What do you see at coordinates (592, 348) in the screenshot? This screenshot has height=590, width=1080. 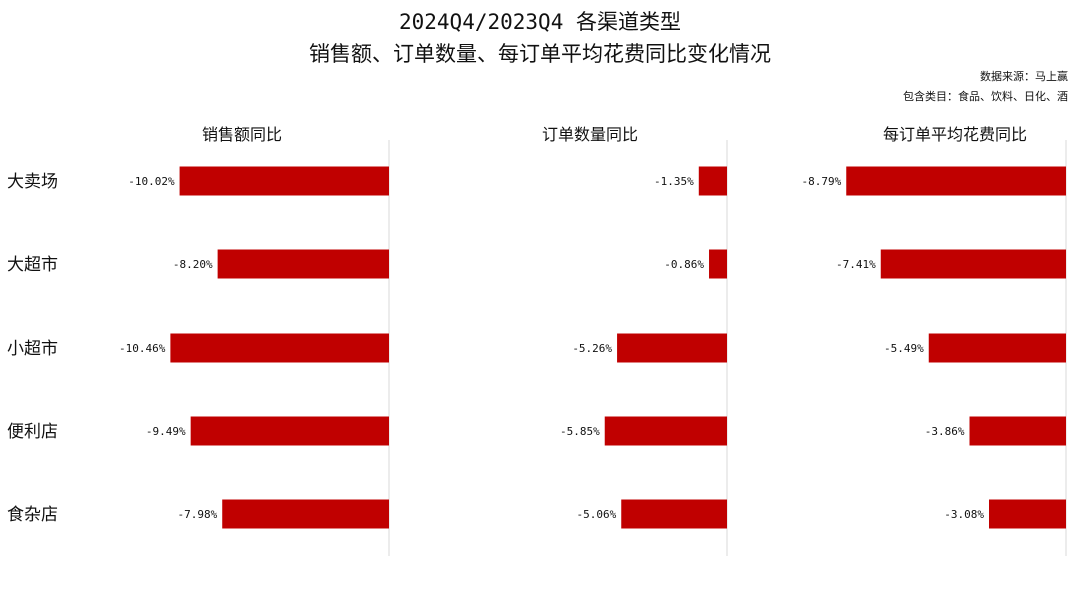 I see `data-label: -5.26%` at bounding box center [592, 348].